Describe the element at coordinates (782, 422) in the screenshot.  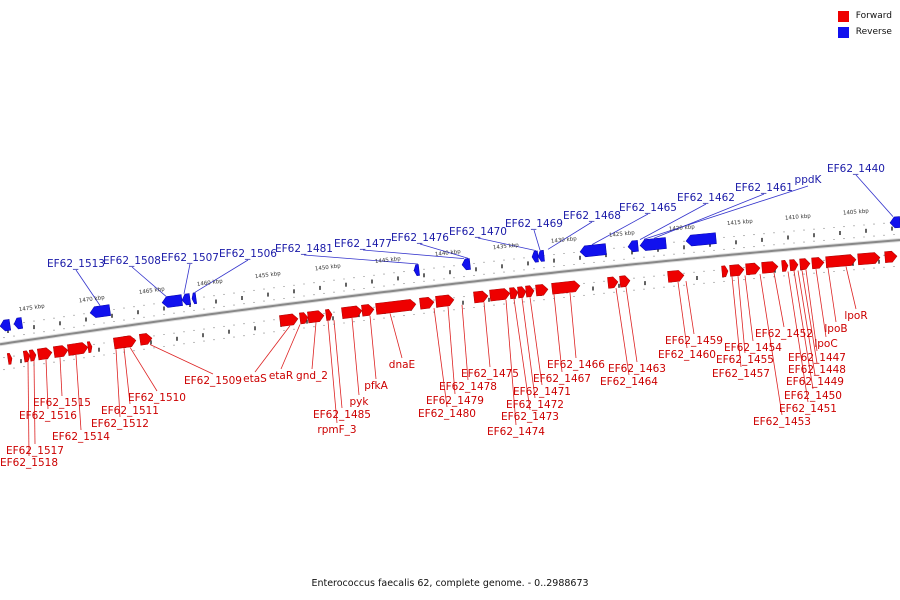
I see `gene-label-ef62-1453: EF62_1453` at that location.